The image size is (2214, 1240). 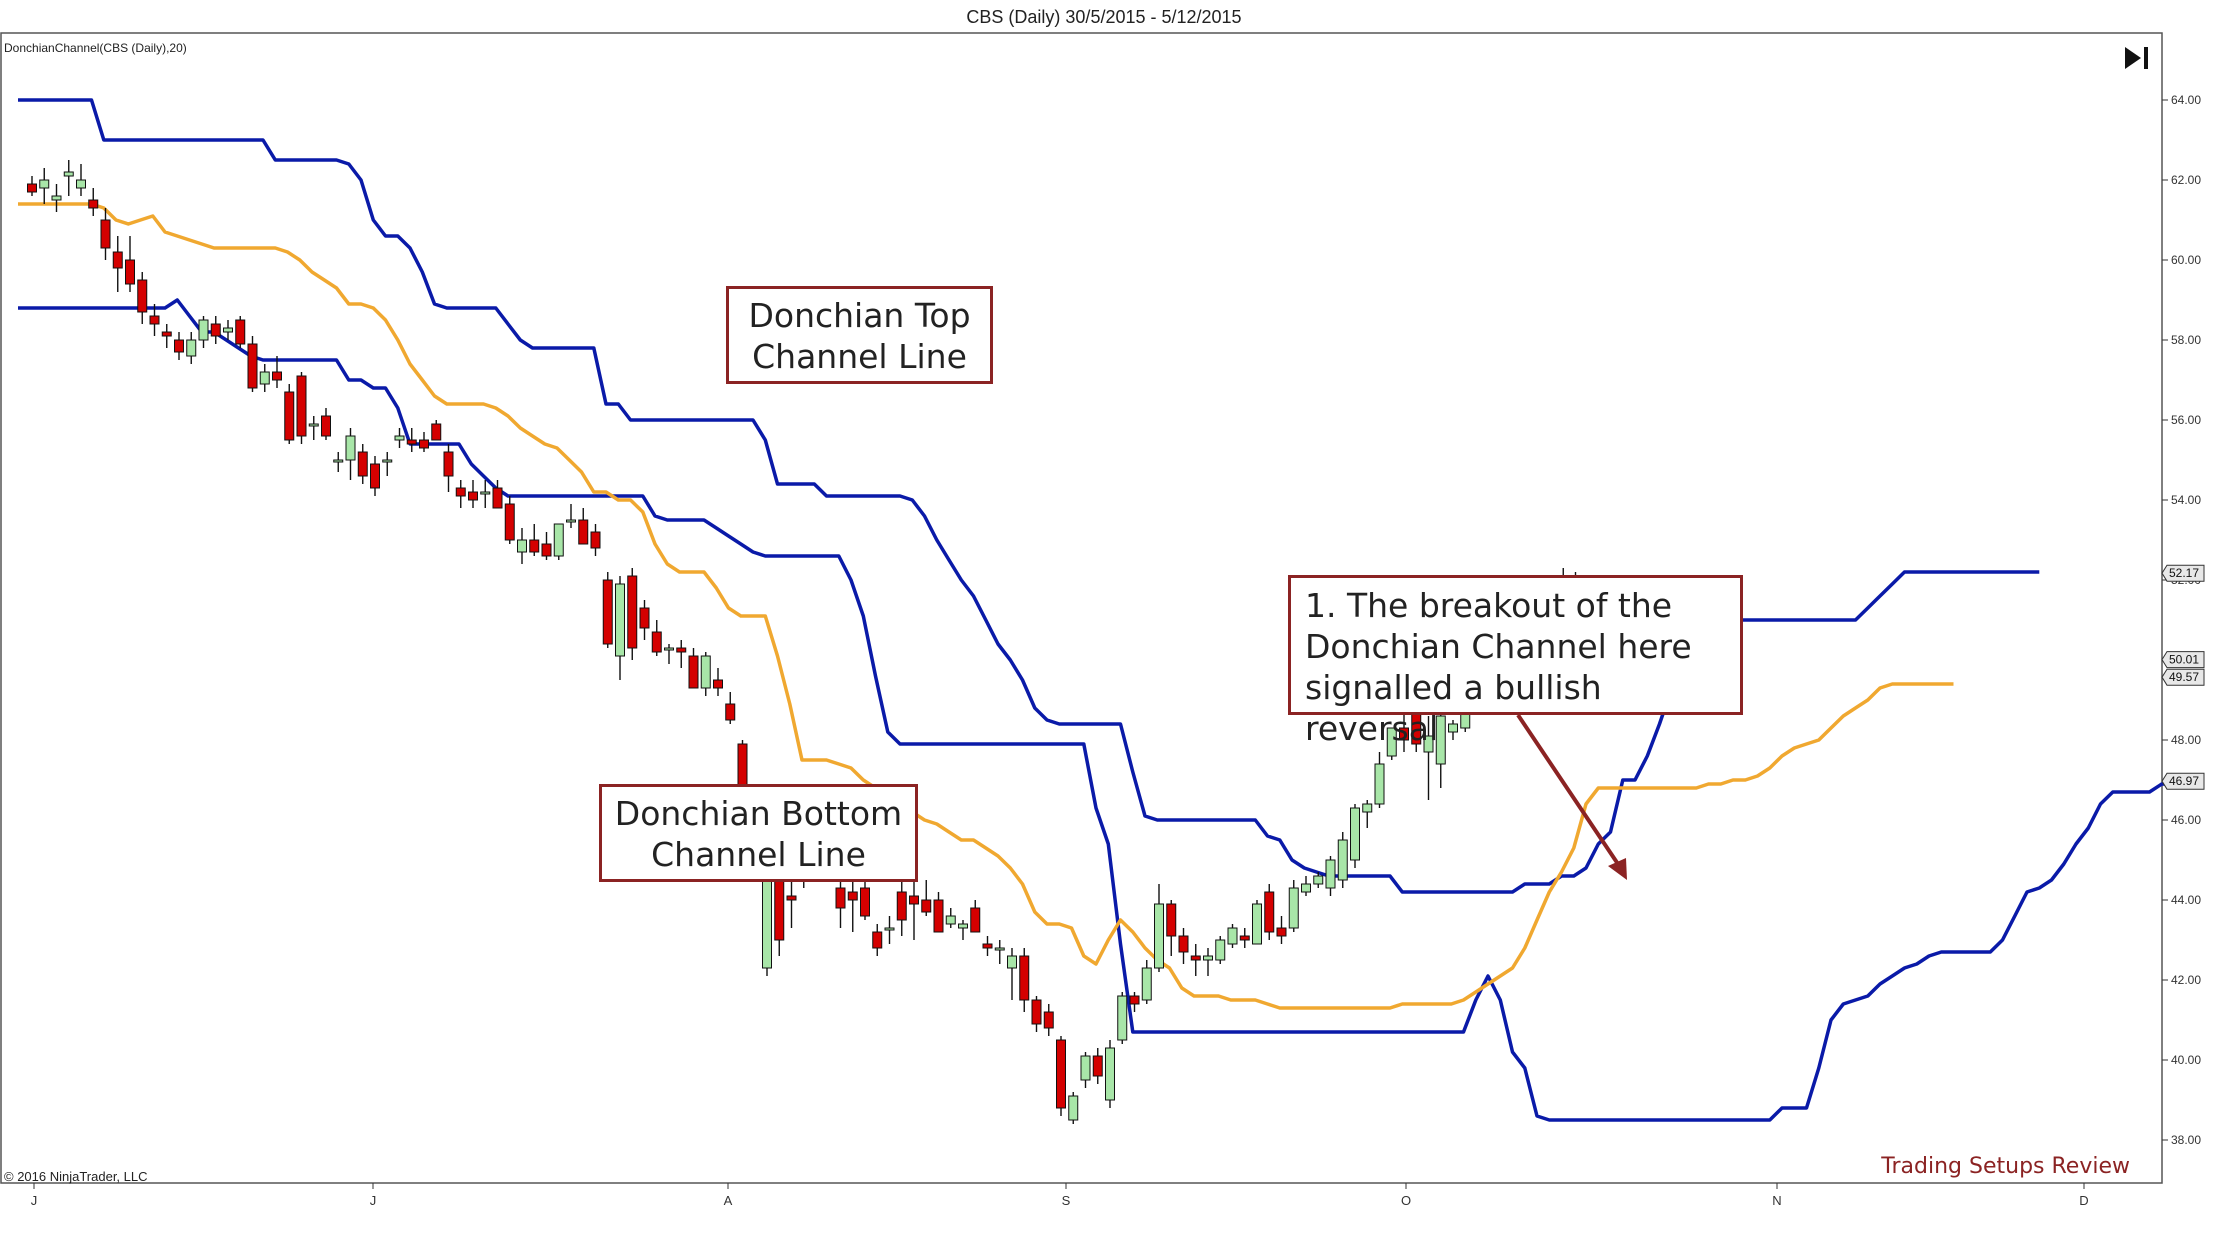 What do you see at coordinates (1571, 796) in the screenshot?
I see `callout-arrow` at bounding box center [1571, 796].